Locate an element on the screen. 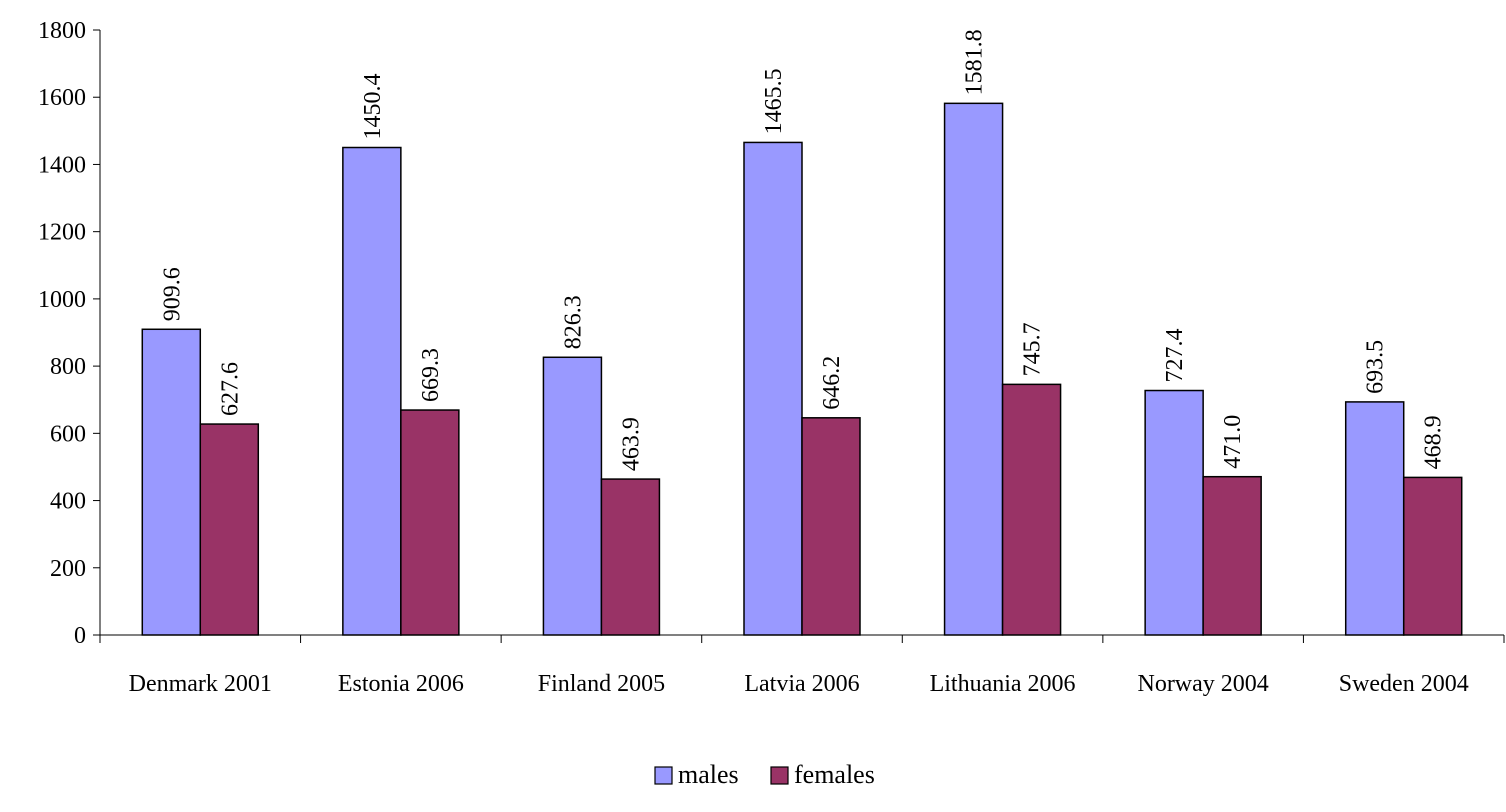  x-tick-label: Norway 2004 is located at coordinates (1202, 684).